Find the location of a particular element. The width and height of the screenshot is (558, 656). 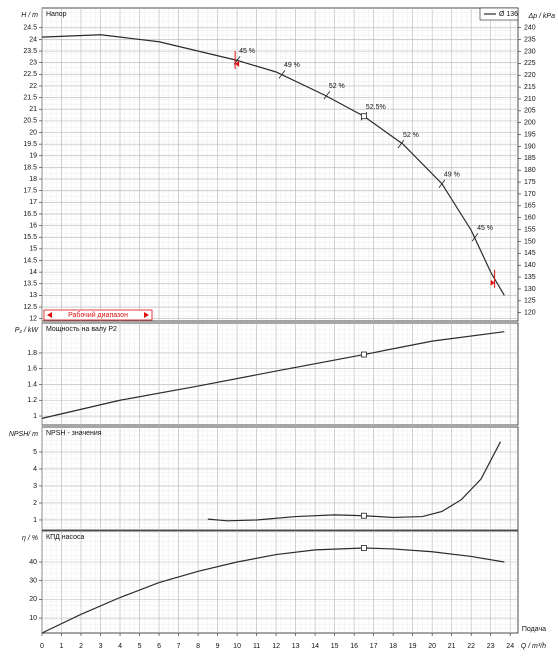

y2-tick-label: 125 is located at coordinates (530, 301).